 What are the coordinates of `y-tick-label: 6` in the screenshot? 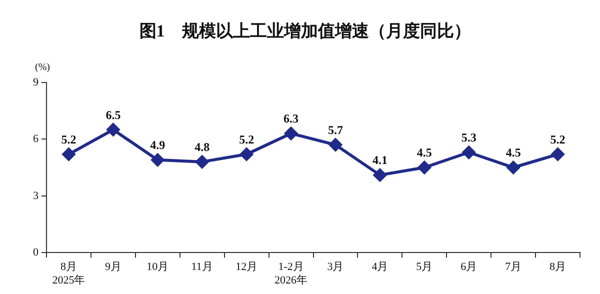 It's located at (36, 139).